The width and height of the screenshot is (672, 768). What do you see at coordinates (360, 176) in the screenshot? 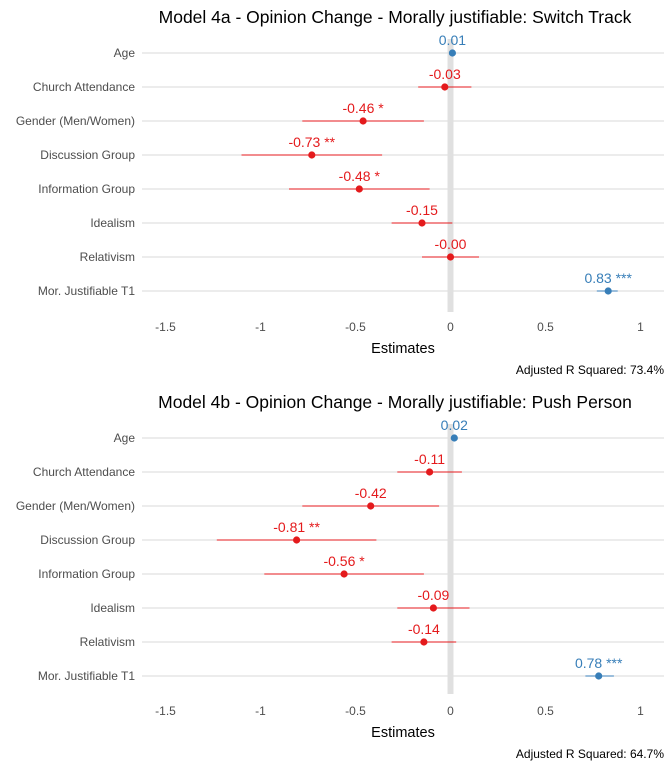
I see `estimate-label: -0.48 *` at bounding box center [360, 176].